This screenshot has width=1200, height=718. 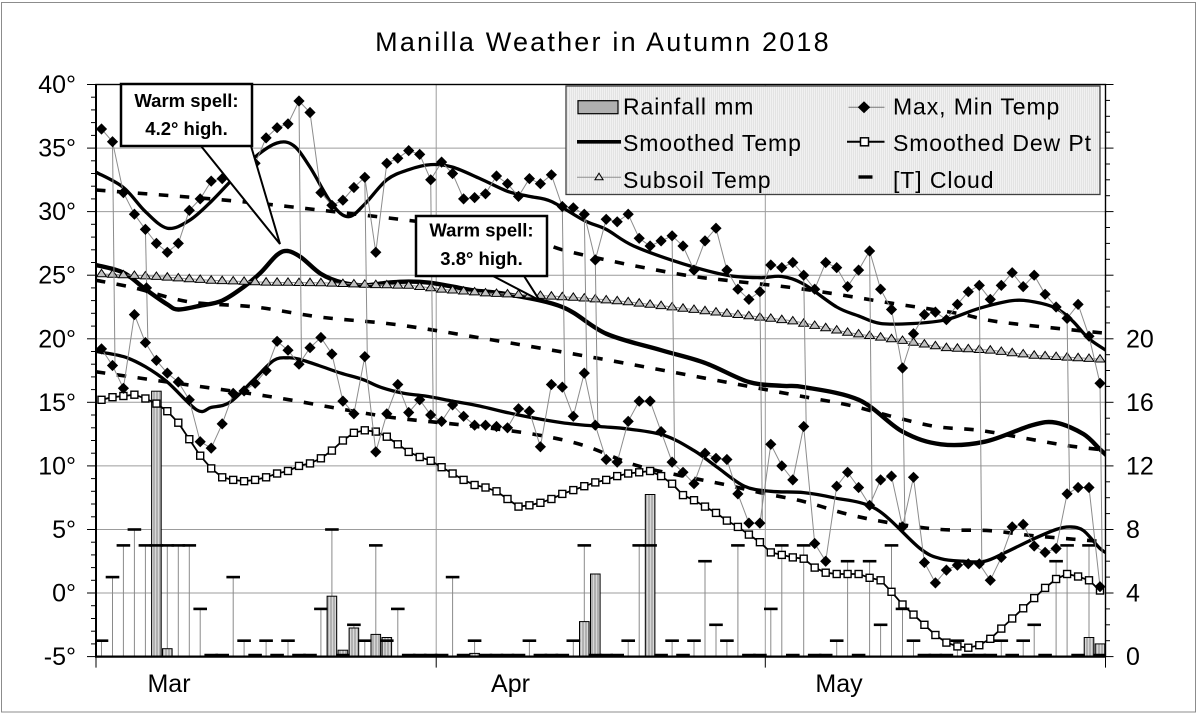 What do you see at coordinates (1140, 403) in the screenshot?
I see `svg-text: 16` at bounding box center [1140, 403].